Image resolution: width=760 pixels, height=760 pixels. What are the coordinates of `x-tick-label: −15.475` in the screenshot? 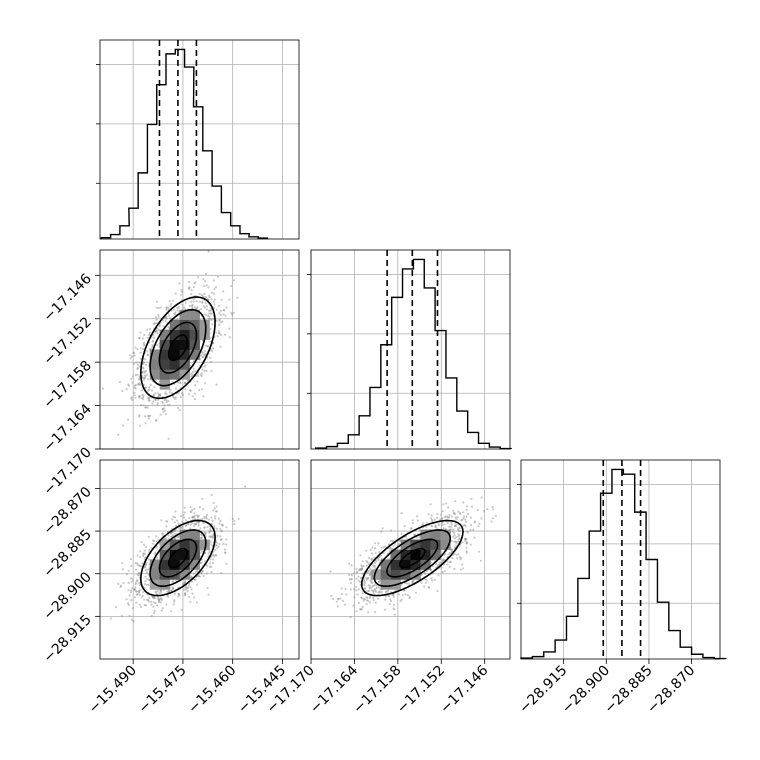 It's located at (162, 690).